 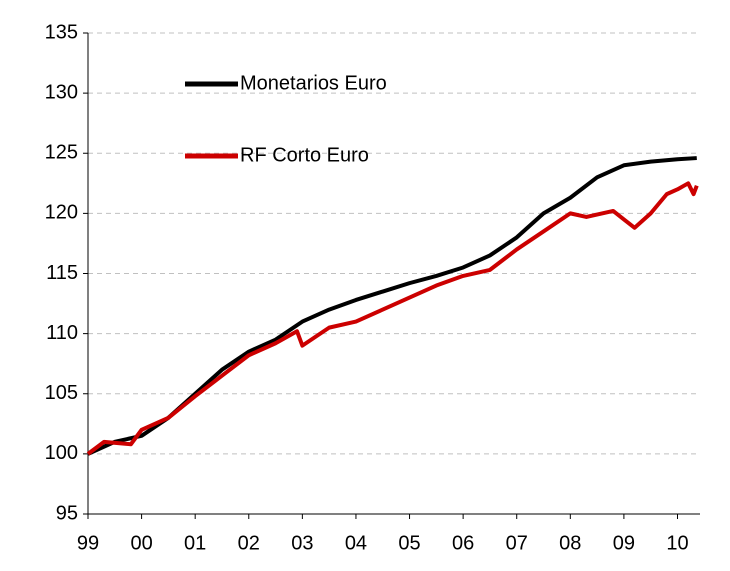 I want to click on x-tick-label: 03, so click(x=302, y=543).